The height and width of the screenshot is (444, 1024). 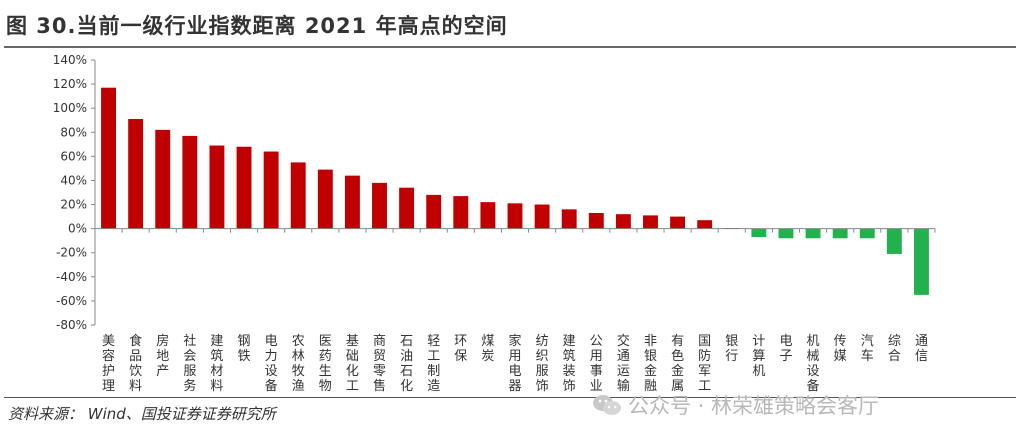 What do you see at coordinates (298, 364) in the screenshot?
I see `category-label-text: 农林牧渔` at bounding box center [298, 364].